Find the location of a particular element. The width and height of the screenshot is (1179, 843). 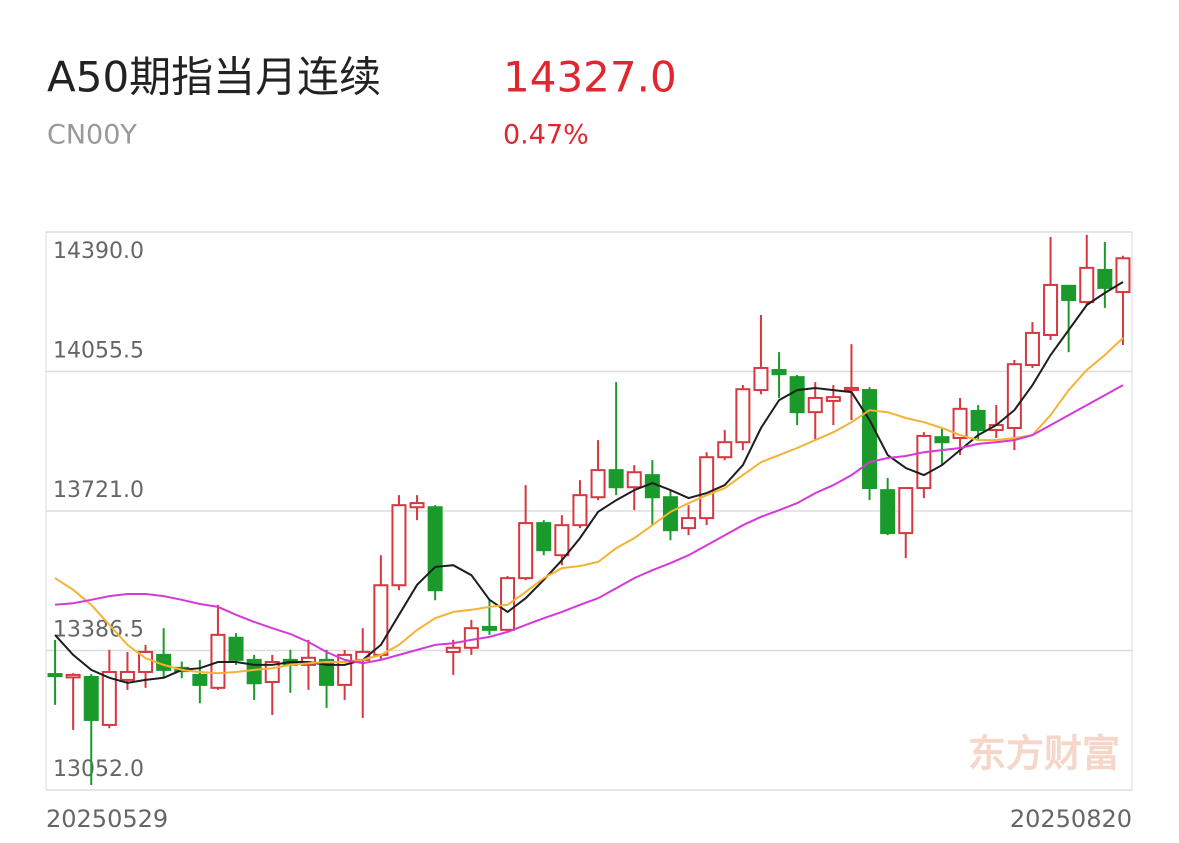

x-tick-label: 20250529 is located at coordinates (107, 819).